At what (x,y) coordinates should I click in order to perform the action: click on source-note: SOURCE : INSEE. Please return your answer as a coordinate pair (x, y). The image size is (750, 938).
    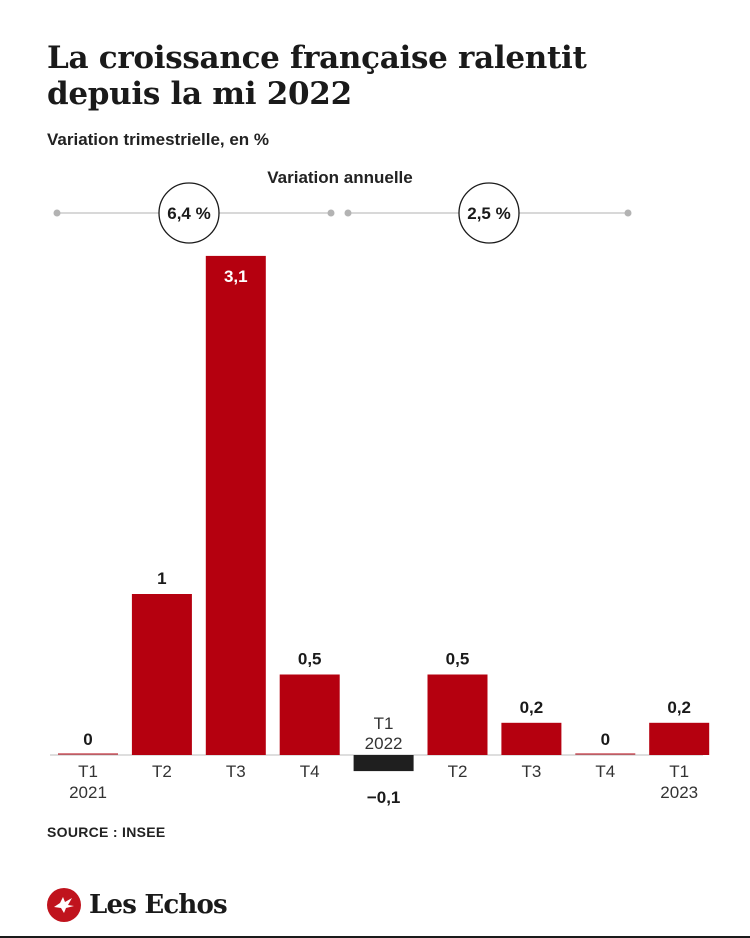
    Looking at the image, I should click on (106, 832).